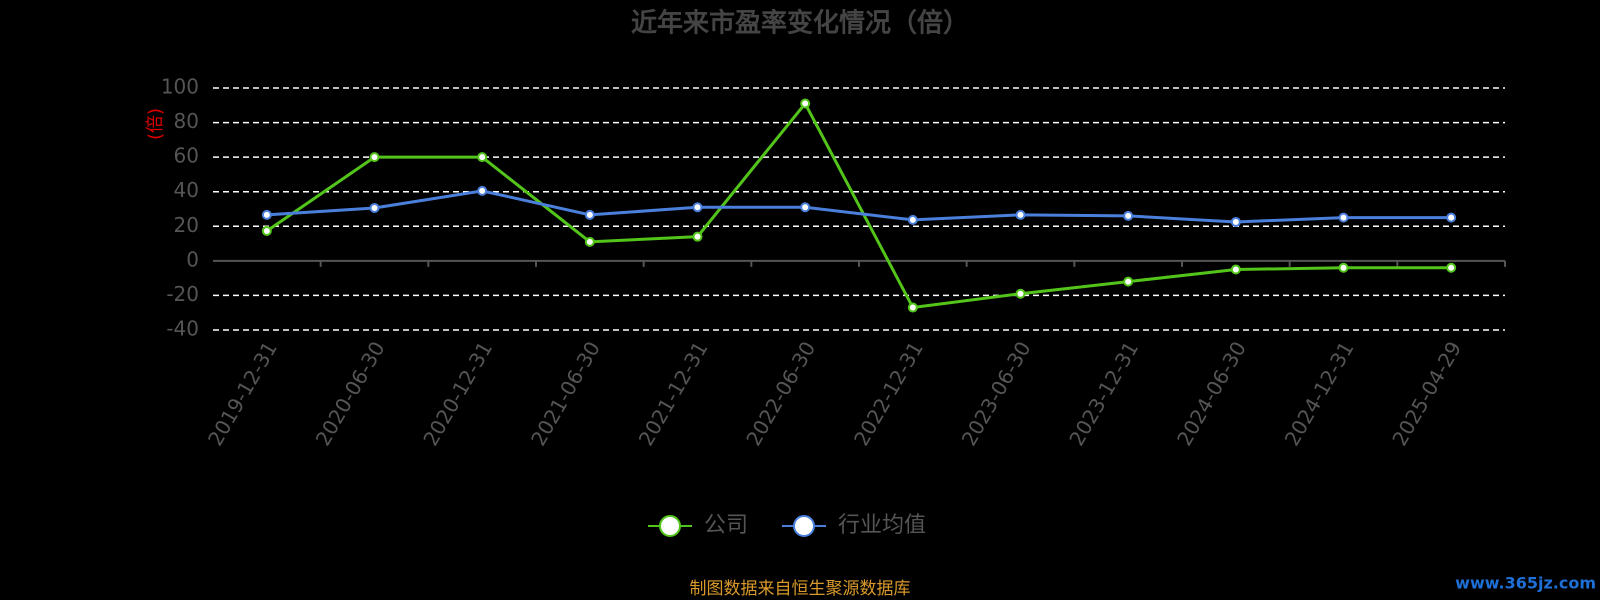  I want to click on chart-title: 近年来市盈率变化情况（倍）, so click(800, 23).